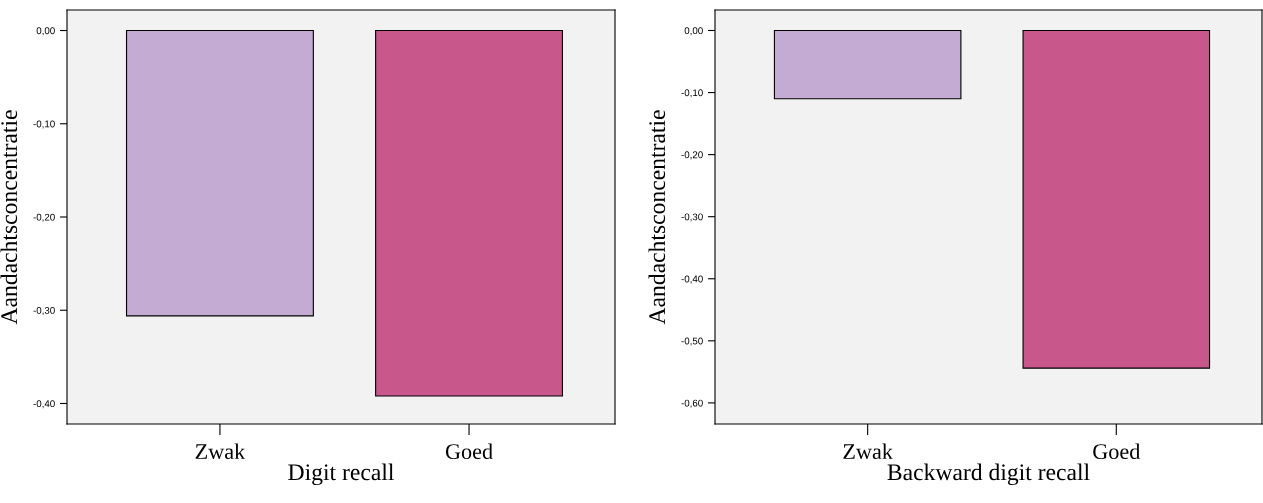 This screenshot has width=1263, height=503. What do you see at coordinates (341, 474) in the screenshot?
I see `x-axis-title: Digit recall` at bounding box center [341, 474].